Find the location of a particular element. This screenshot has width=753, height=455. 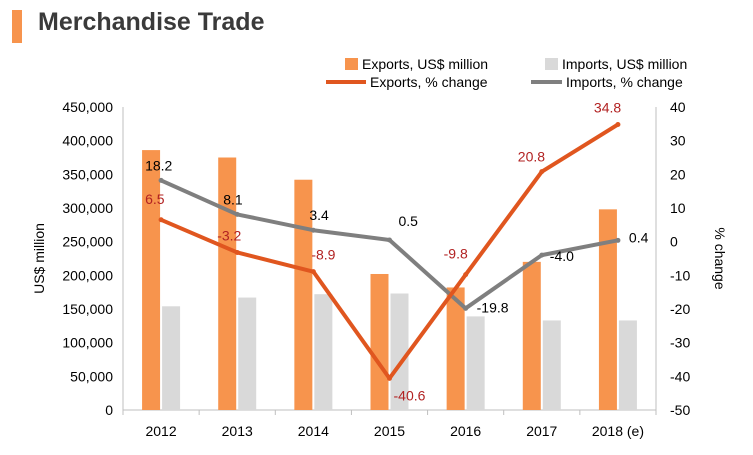

y-tick-label-right: -20 is located at coordinates (680, 309).